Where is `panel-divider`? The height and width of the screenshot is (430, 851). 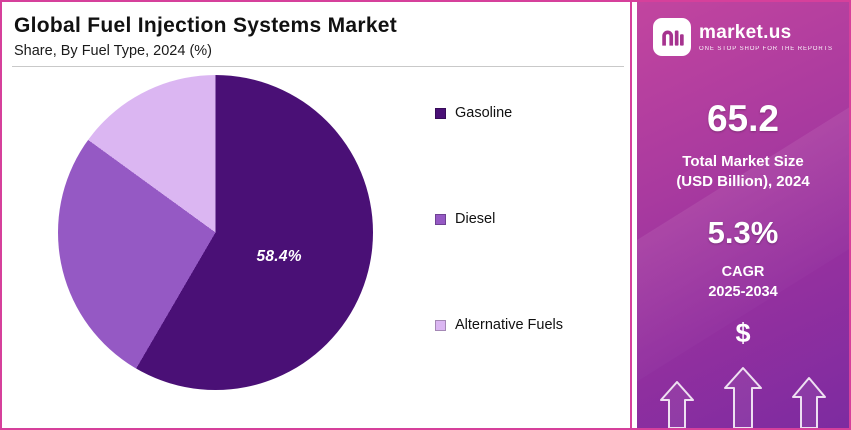
panel-divider is located at coordinates (634, 215).